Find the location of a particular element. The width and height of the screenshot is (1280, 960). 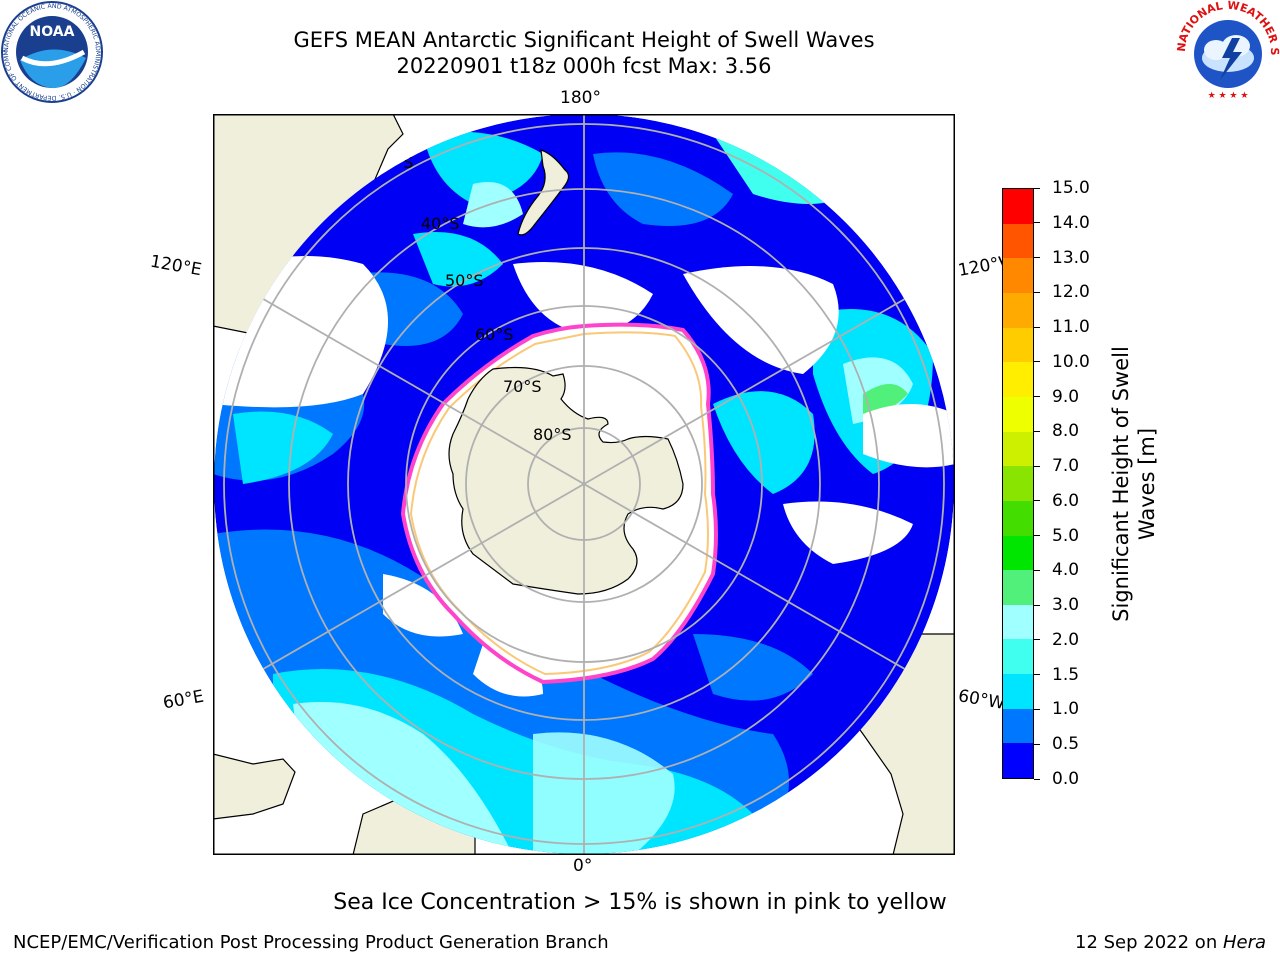

colorbar is located at coordinates (1018, 483).